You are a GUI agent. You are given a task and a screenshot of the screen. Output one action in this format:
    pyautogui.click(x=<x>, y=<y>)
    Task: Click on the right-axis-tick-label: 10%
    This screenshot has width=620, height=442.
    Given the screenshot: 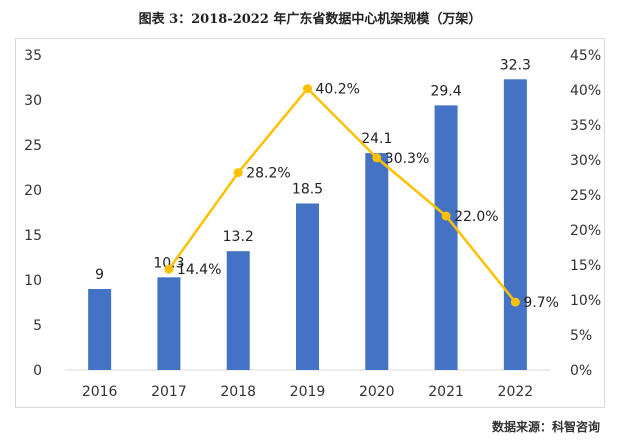 What is the action you would take?
    pyautogui.click(x=585, y=301)
    